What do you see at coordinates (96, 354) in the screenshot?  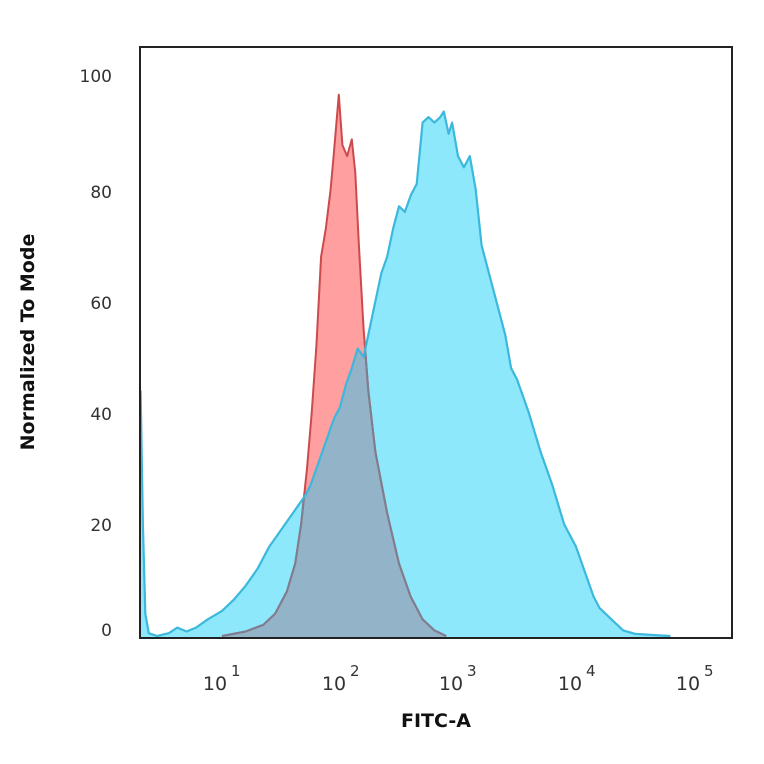 I see `y-axis-ticks: 100 80 60 40 20 0` at bounding box center [96, 354].